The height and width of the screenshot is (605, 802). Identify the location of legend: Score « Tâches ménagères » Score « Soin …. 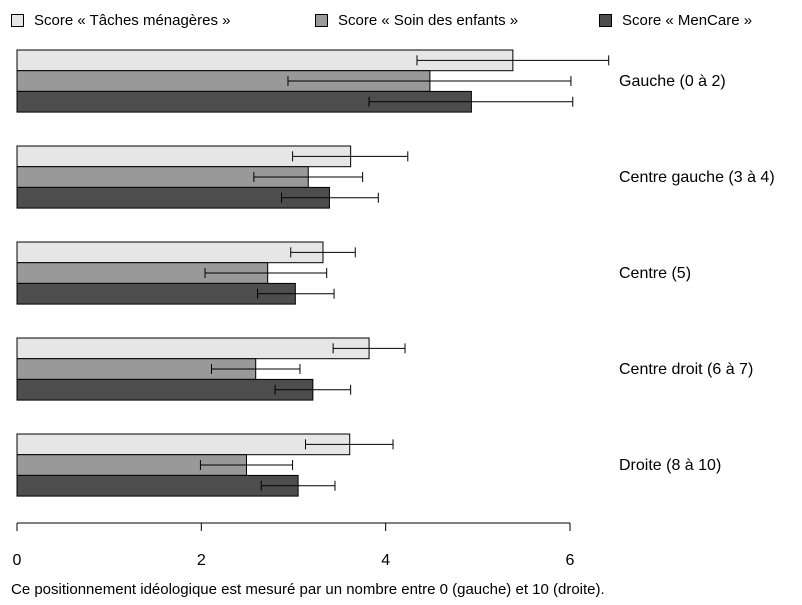
(401, 20).